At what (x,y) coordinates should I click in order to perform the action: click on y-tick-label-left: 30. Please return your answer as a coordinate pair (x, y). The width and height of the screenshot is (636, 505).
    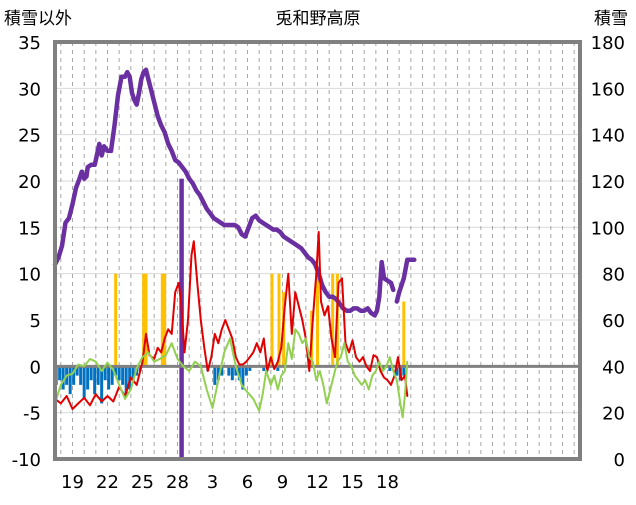
    Looking at the image, I should click on (29, 89).